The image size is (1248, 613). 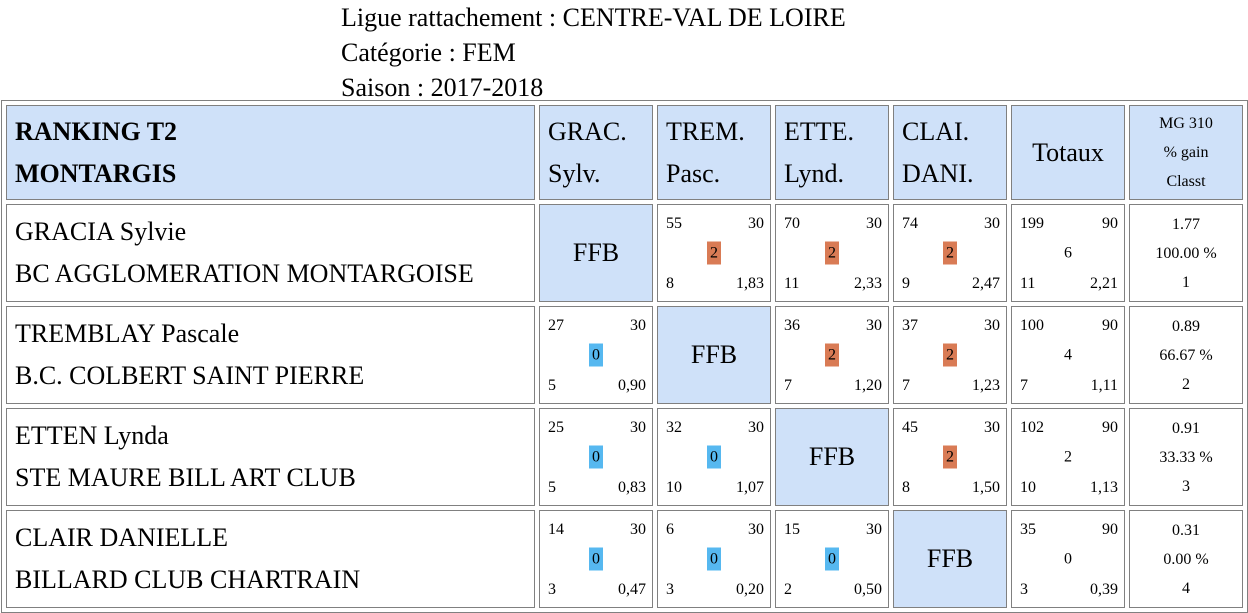 I want to click on mg-value: 0.31, so click(x=1186, y=530).